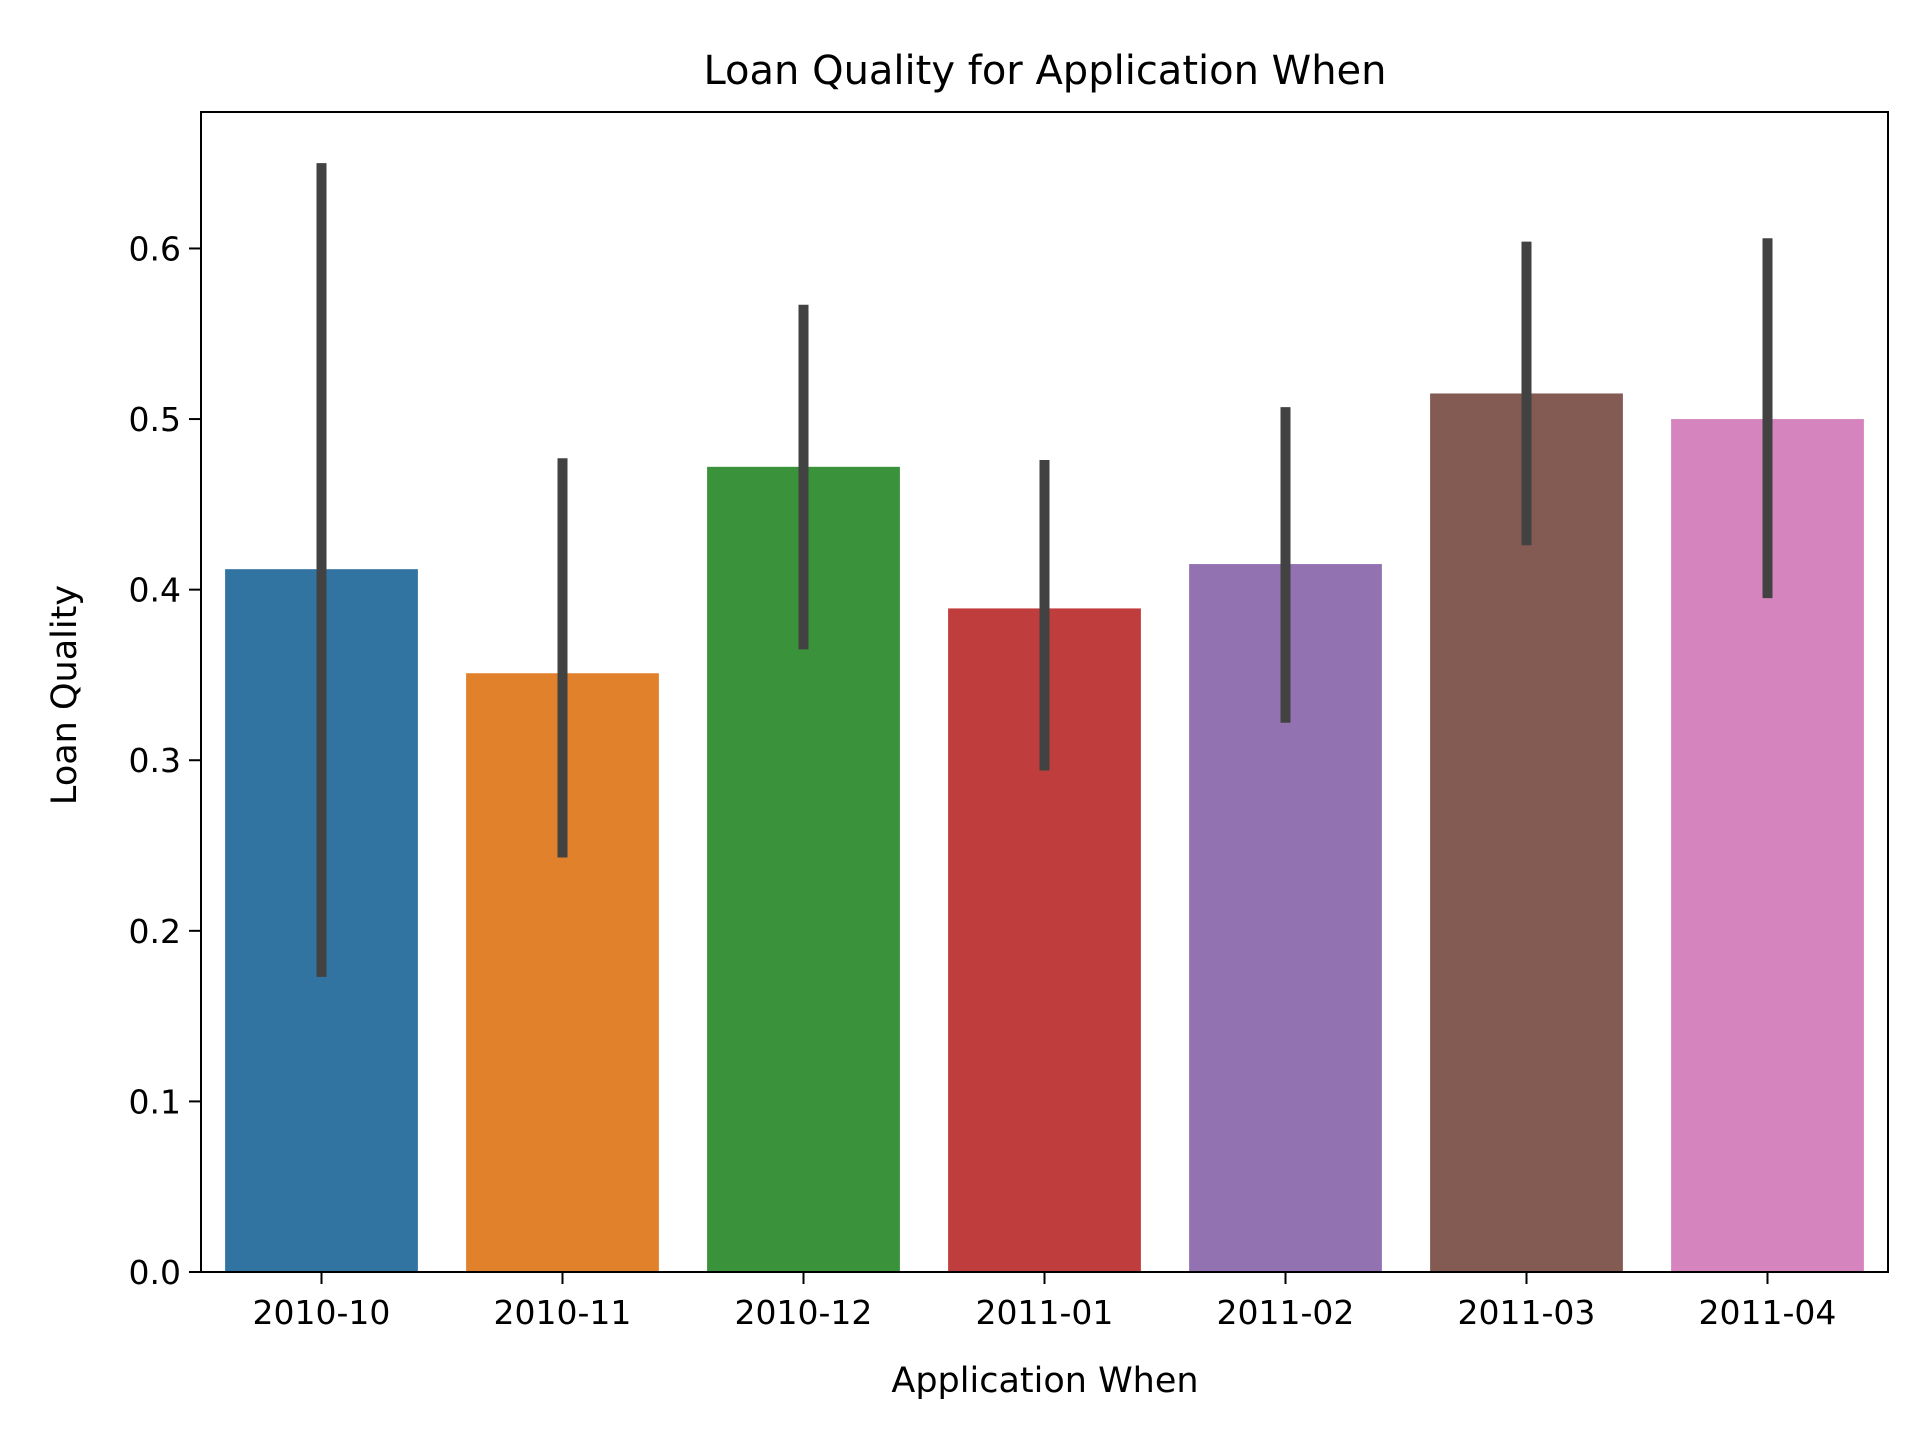 The image size is (1920, 1444). I want to click on y-tick-label: 0.1, so click(155, 1101).